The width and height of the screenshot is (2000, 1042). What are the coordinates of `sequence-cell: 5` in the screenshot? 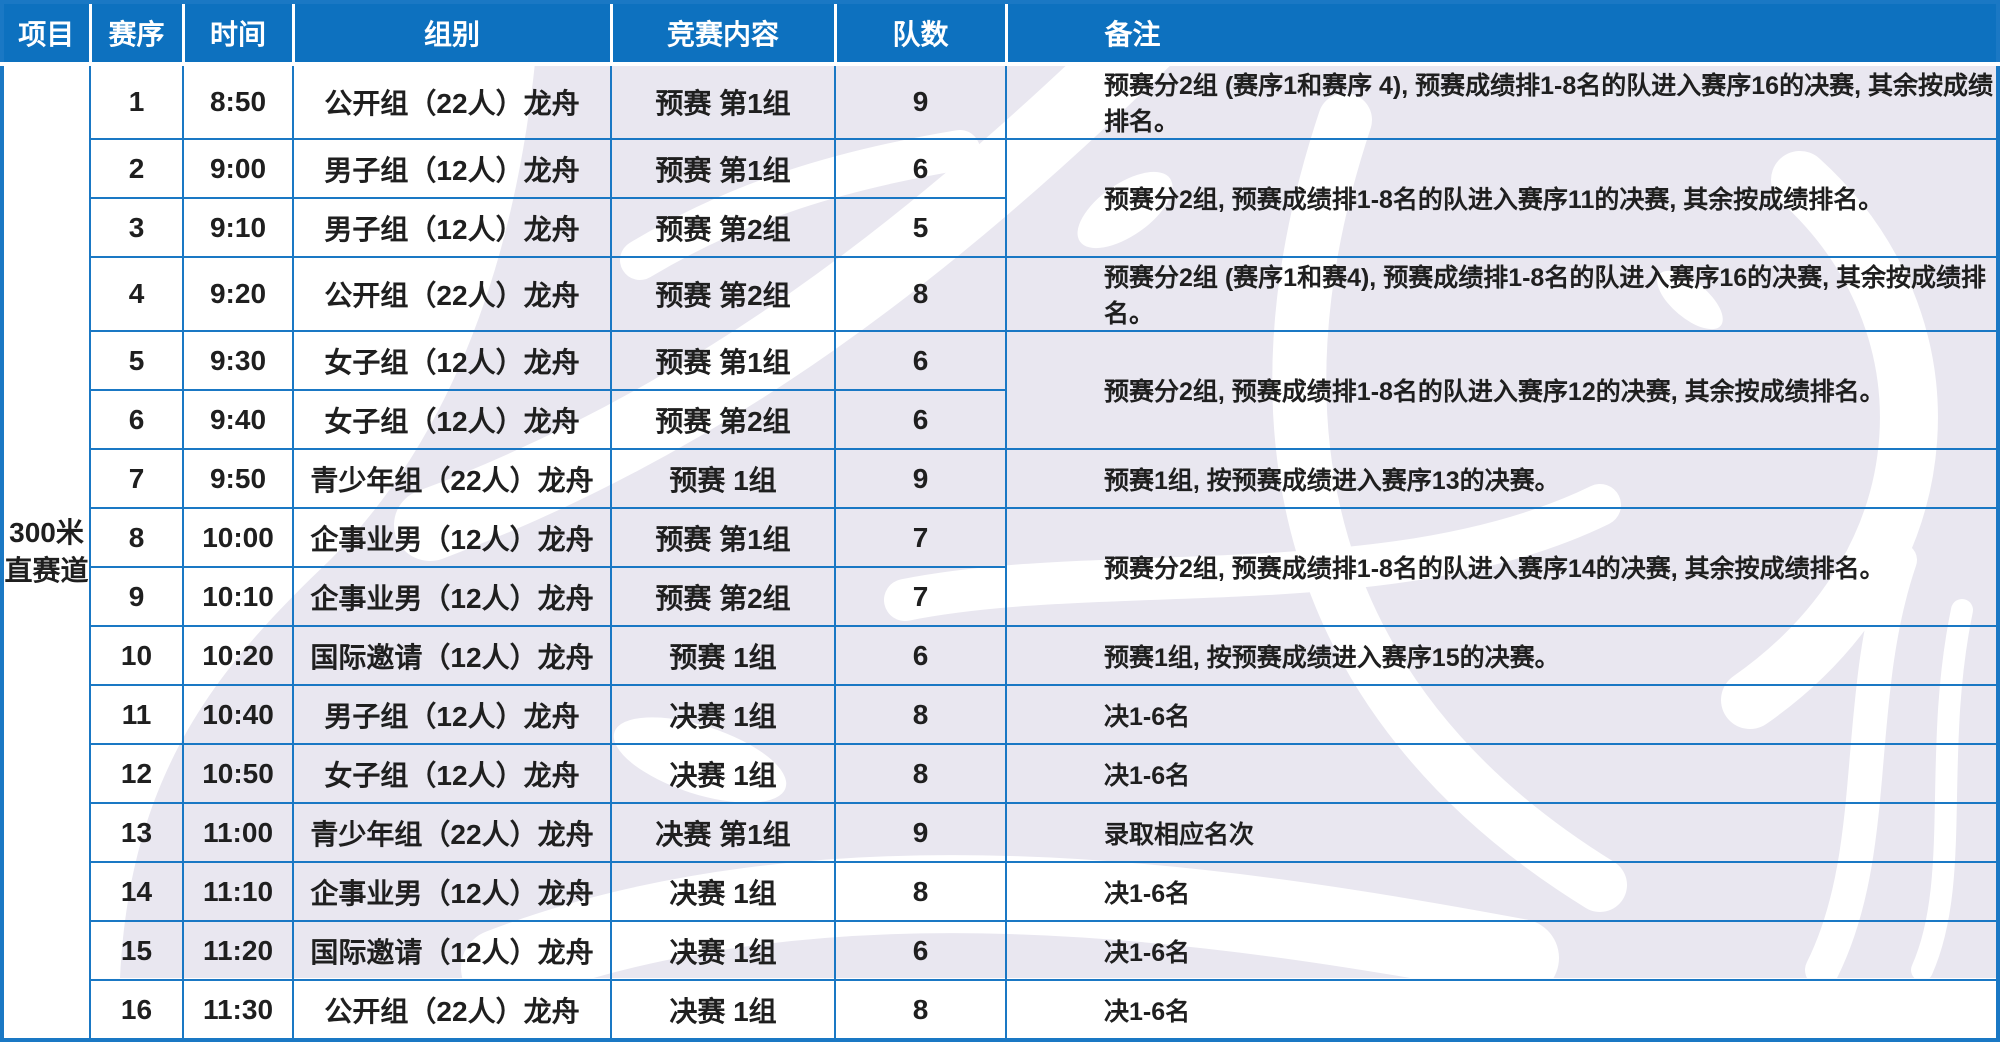 It's located at (136, 360).